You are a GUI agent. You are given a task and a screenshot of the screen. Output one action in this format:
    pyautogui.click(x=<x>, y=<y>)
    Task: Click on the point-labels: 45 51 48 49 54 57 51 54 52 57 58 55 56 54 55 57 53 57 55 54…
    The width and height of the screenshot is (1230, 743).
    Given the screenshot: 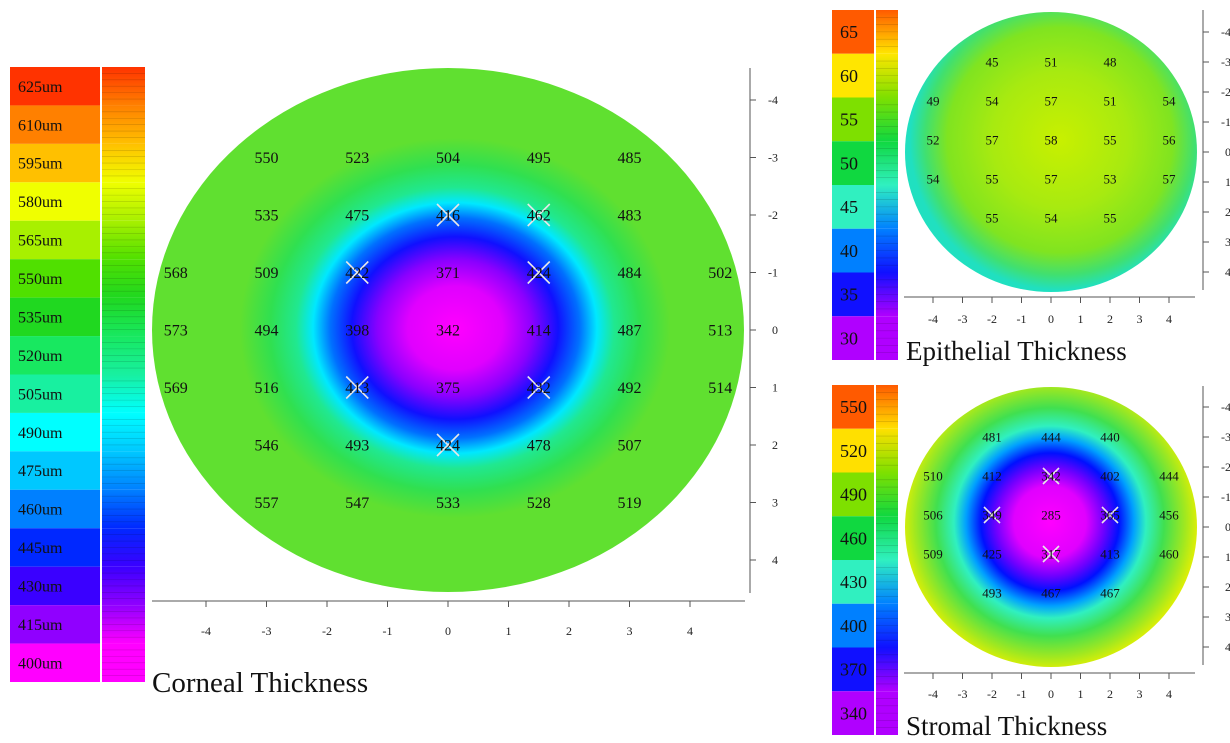 What is the action you would take?
    pyautogui.click(x=1052, y=140)
    